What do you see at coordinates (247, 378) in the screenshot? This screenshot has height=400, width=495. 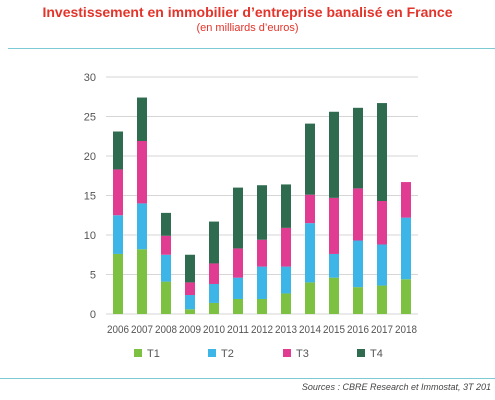 I see `bottom-divider` at bounding box center [247, 378].